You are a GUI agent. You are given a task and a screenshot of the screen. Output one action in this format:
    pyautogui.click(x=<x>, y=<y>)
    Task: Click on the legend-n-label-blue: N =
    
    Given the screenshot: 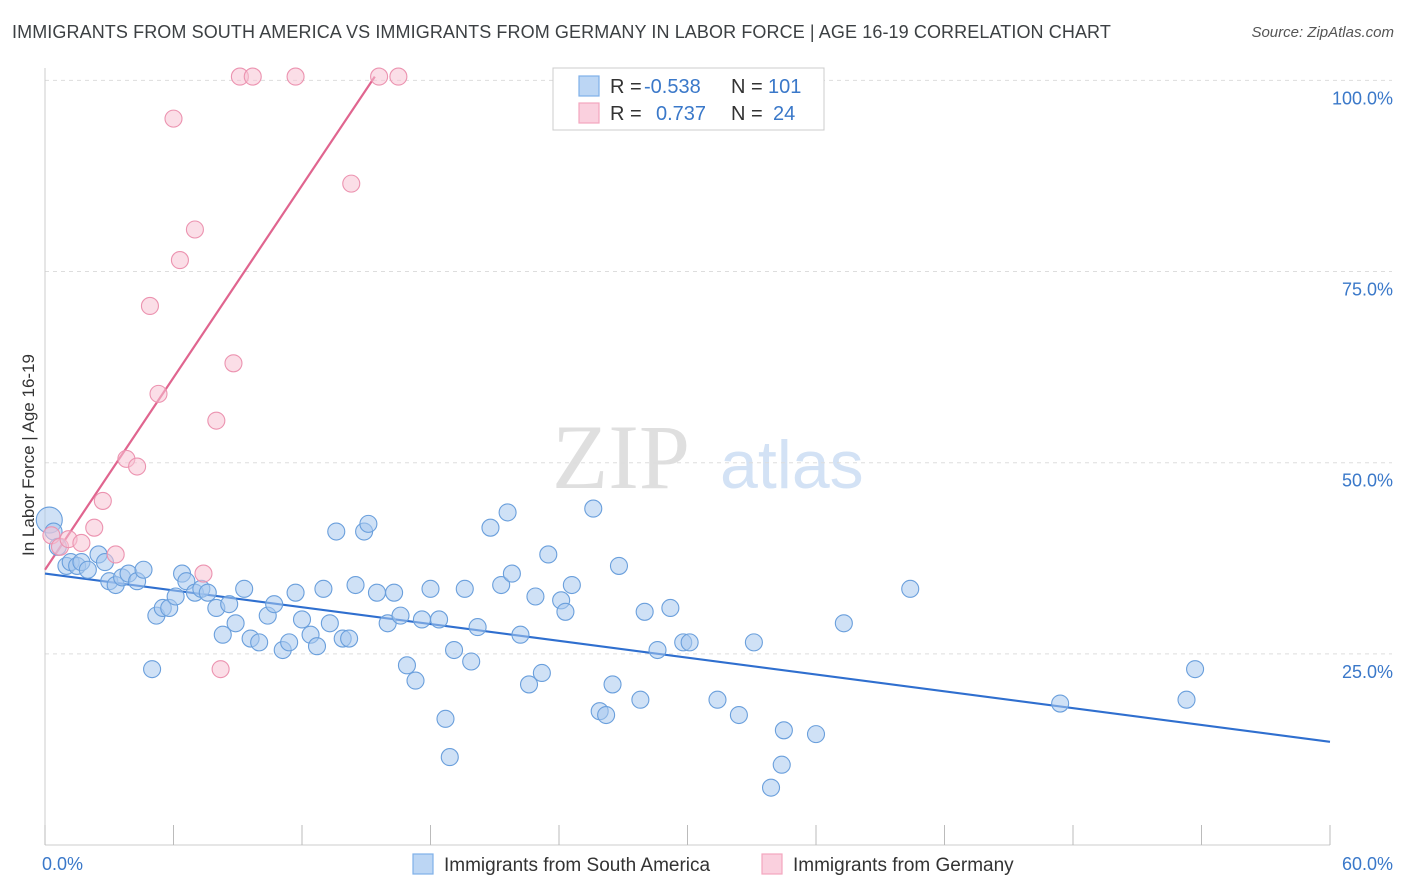 What is the action you would take?
    pyautogui.click(x=747, y=87)
    